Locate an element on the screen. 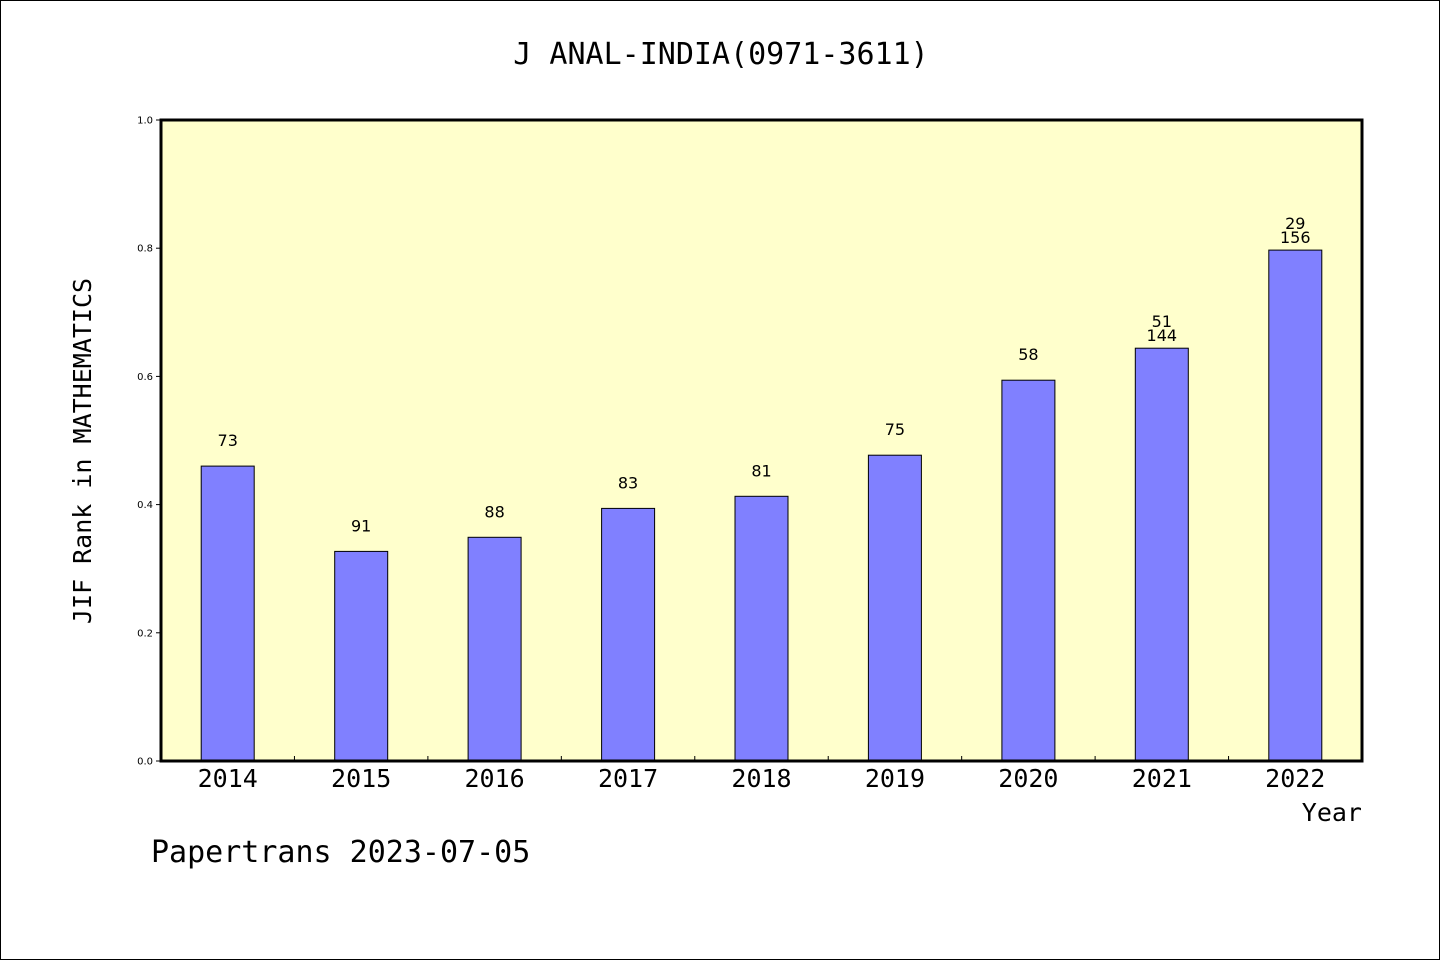 The width and height of the screenshot is (1440, 961). total-label-2021: 144 is located at coordinates (1162, 335).